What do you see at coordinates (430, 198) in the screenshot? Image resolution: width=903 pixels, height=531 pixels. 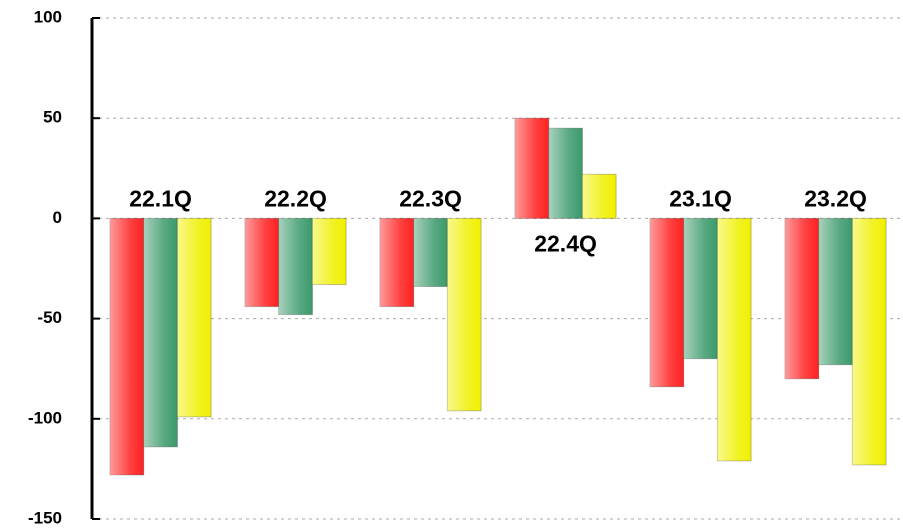 I see `category-label: 22.3Q` at bounding box center [430, 198].